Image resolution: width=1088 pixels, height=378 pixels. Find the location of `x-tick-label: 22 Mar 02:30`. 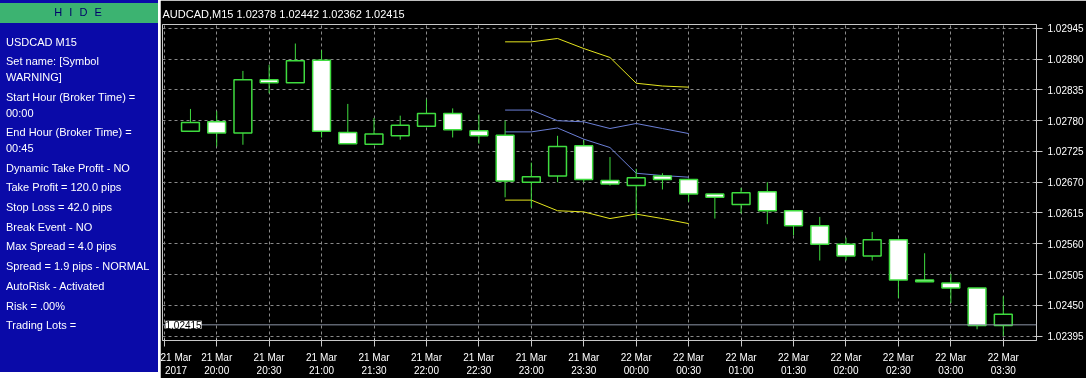

x-tick-label: 22 Mar 02:30 is located at coordinates (898, 363).